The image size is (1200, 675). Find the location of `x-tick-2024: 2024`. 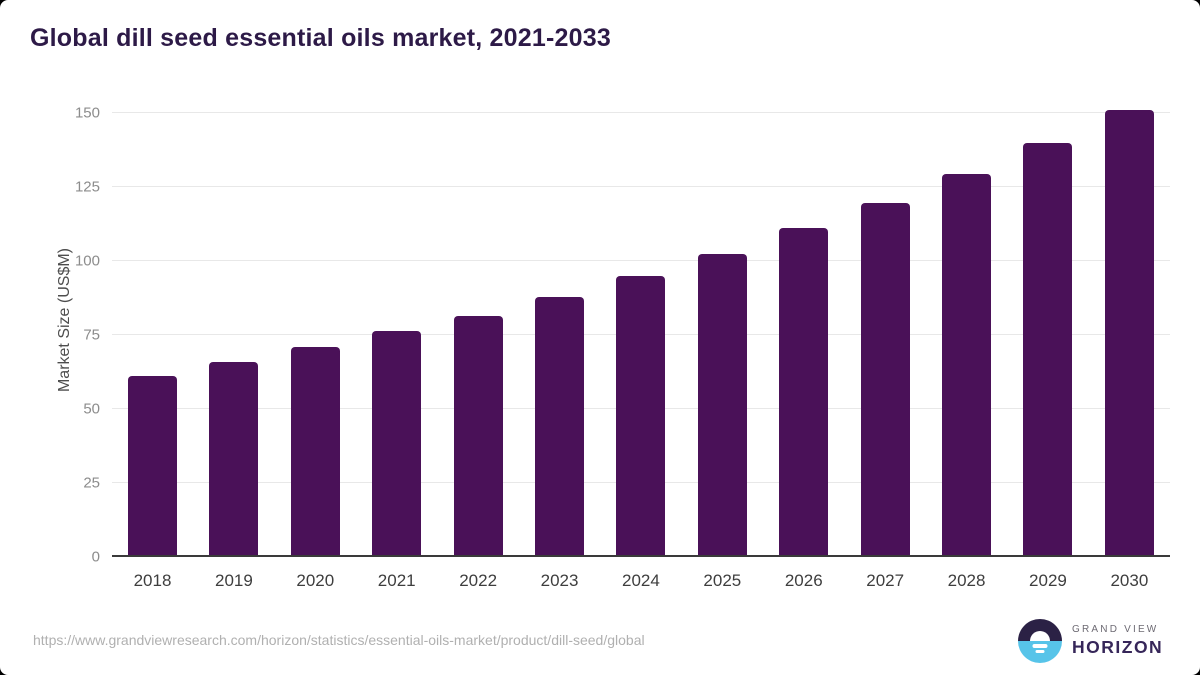

x-tick-2024: 2024 is located at coordinates (641, 580).